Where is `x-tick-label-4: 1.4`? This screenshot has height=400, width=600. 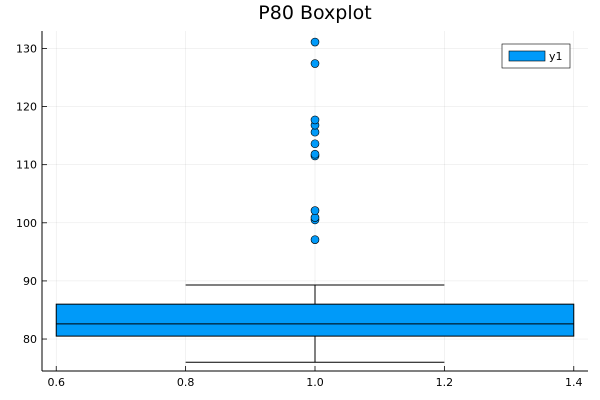
x-tick-label-4: 1.4 is located at coordinates (574, 382).